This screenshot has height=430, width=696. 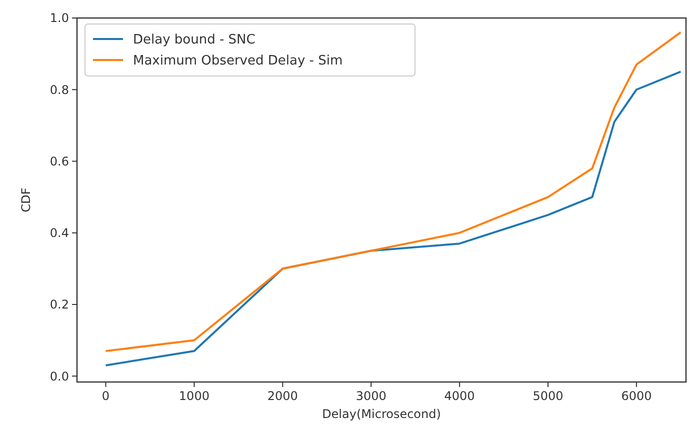 I want to click on x-tick-label: 3000, so click(x=371, y=396).